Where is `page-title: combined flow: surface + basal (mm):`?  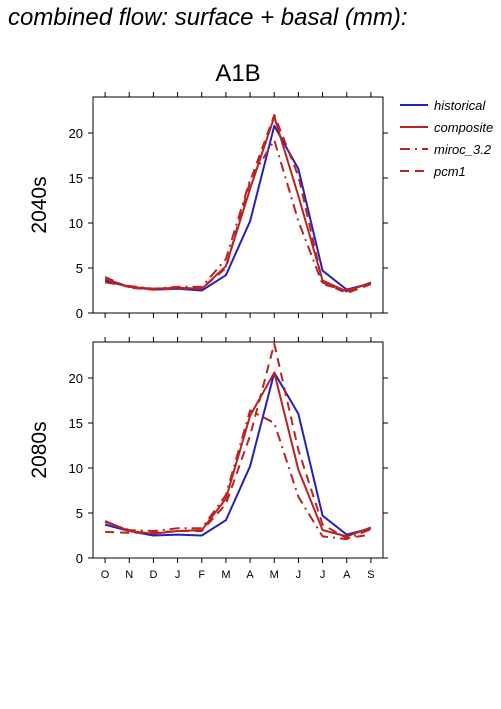 page-title: combined flow: surface + basal (mm): is located at coordinates (208, 17).